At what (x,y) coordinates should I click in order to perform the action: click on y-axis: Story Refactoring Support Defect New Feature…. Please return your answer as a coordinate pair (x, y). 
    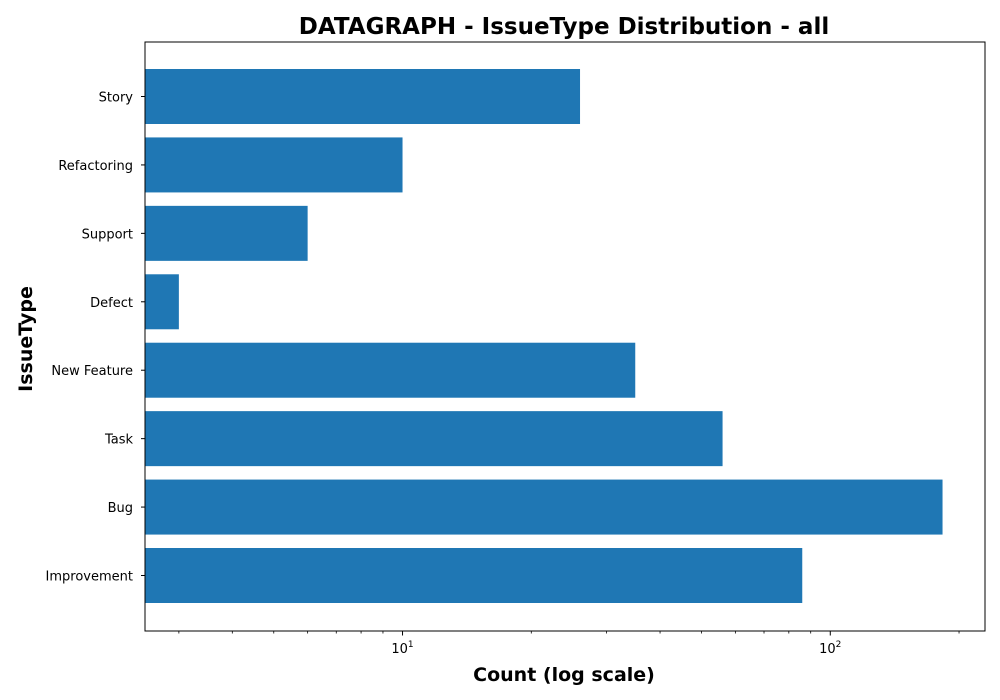
    Looking at the image, I should click on (95, 338).